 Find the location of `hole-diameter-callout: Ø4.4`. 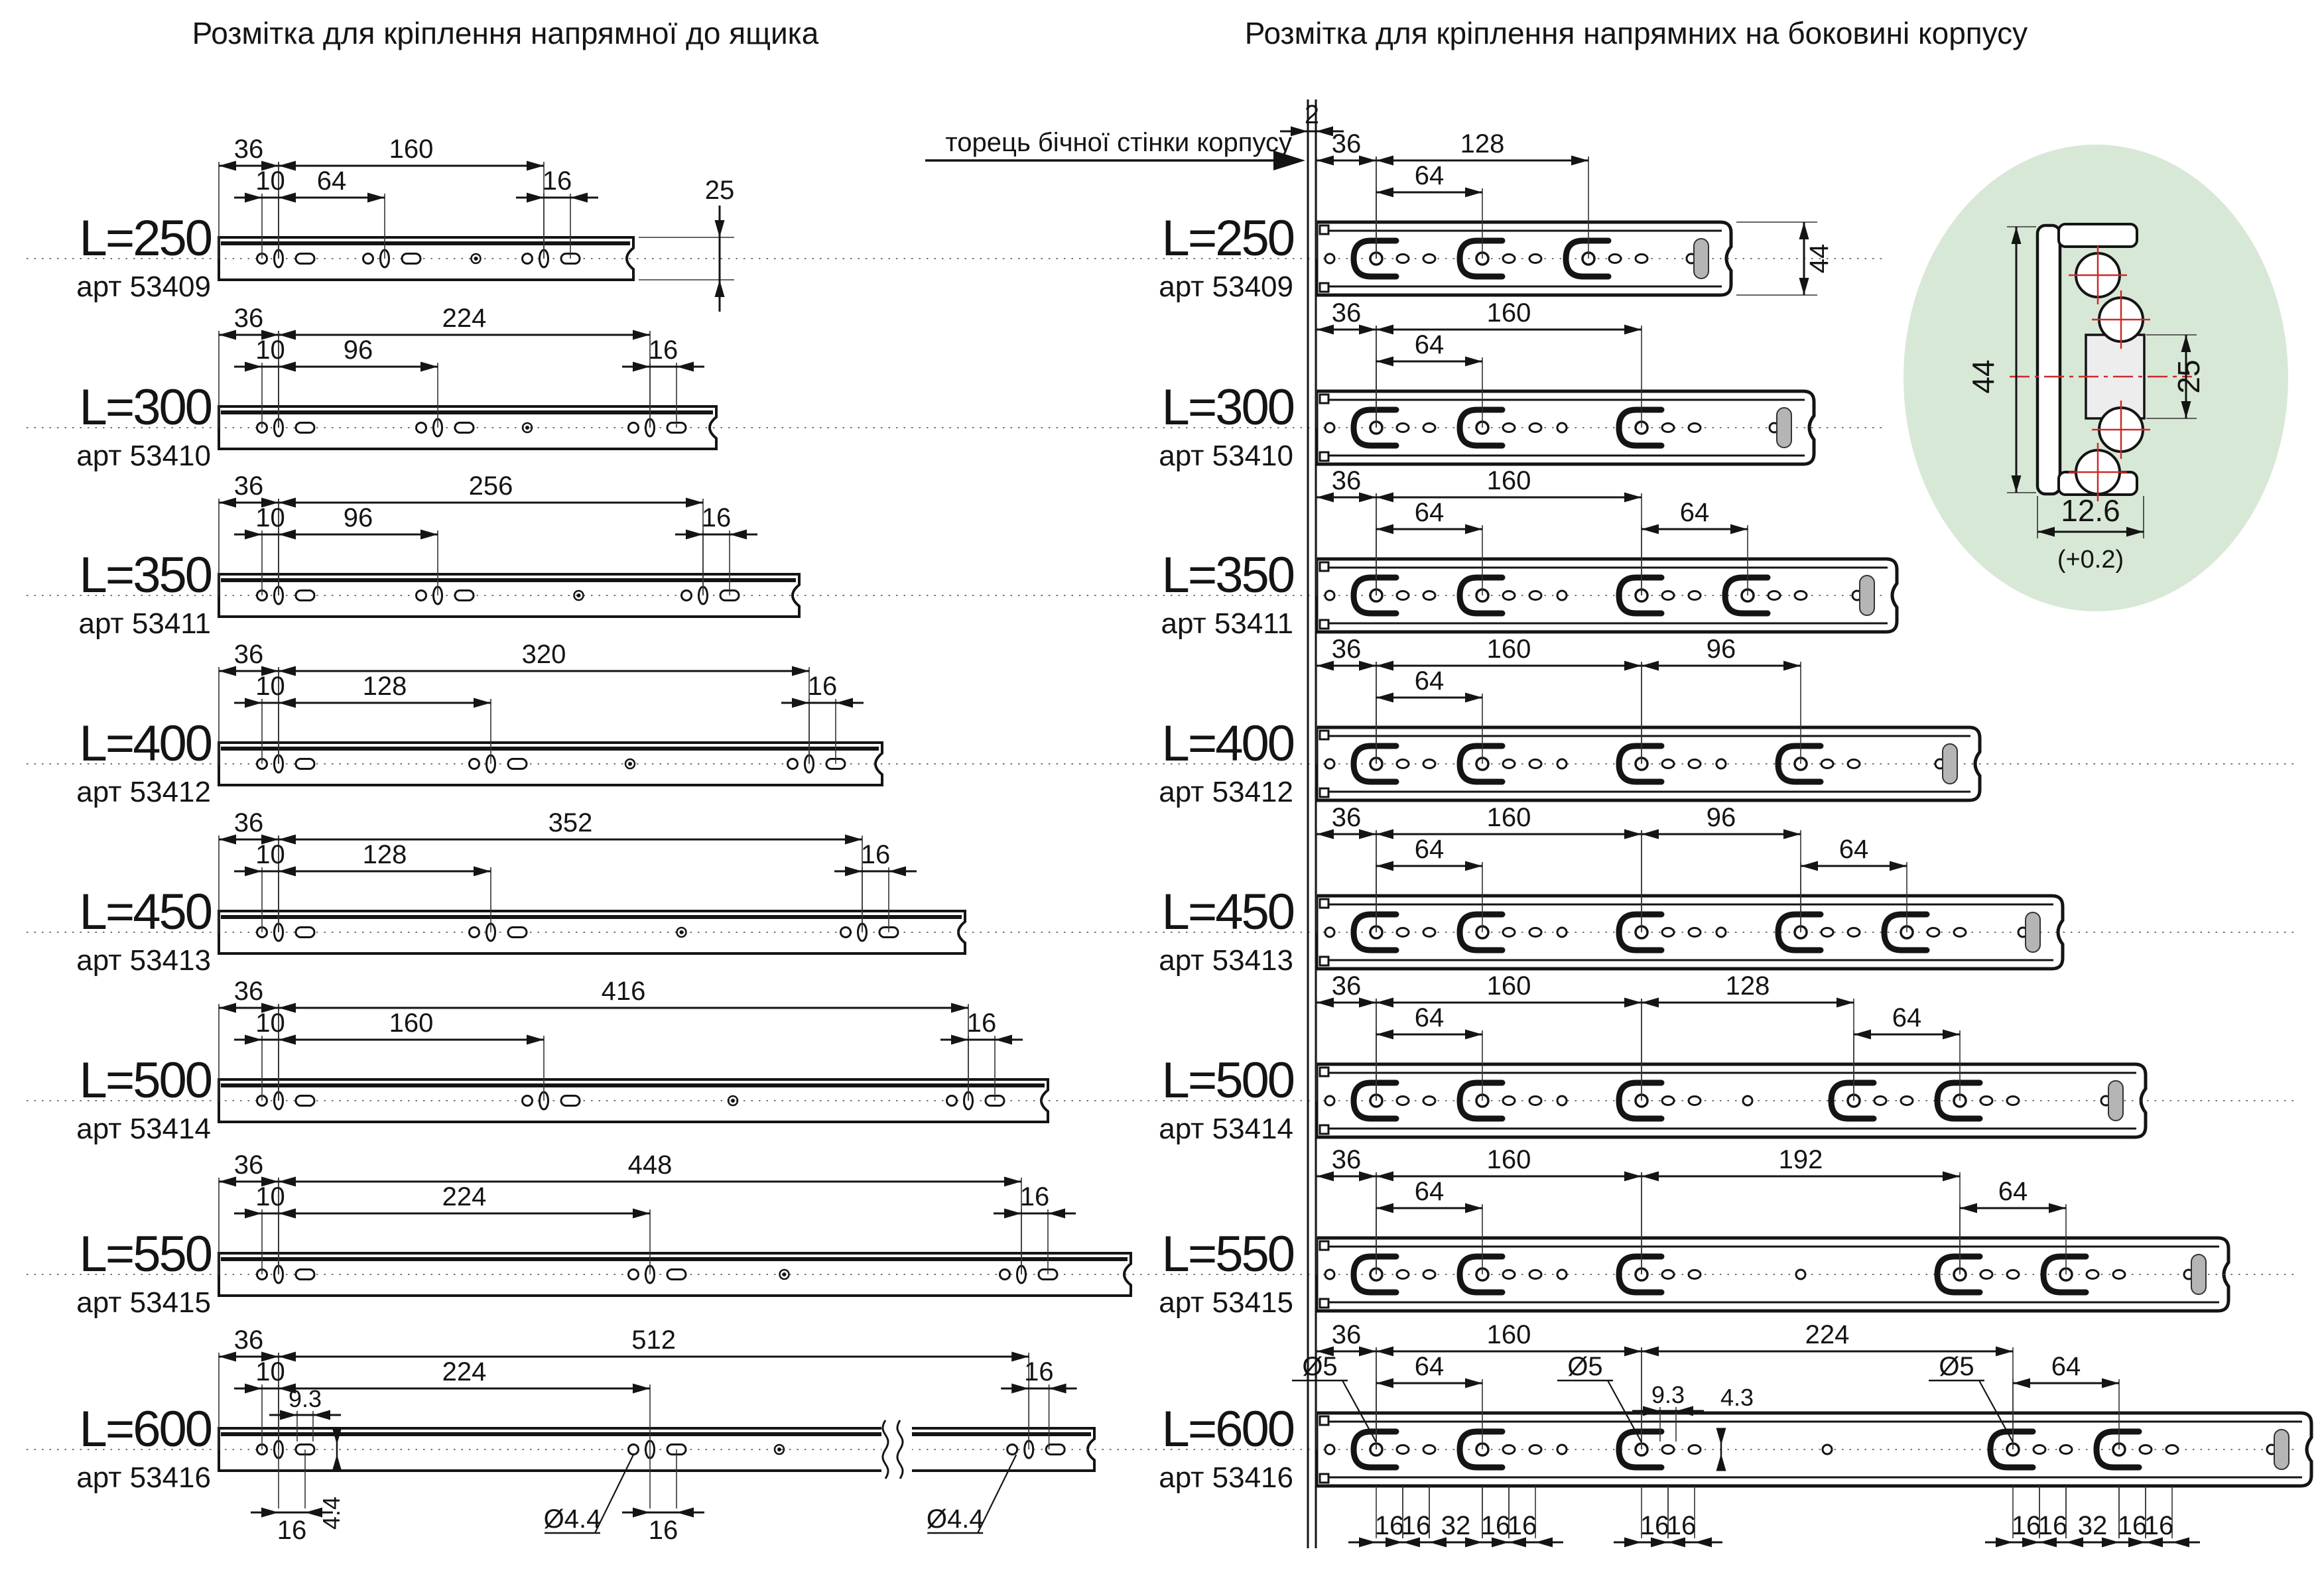

hole-diameter-callout: Ø4.4 is located at coordinates (573, 1519).